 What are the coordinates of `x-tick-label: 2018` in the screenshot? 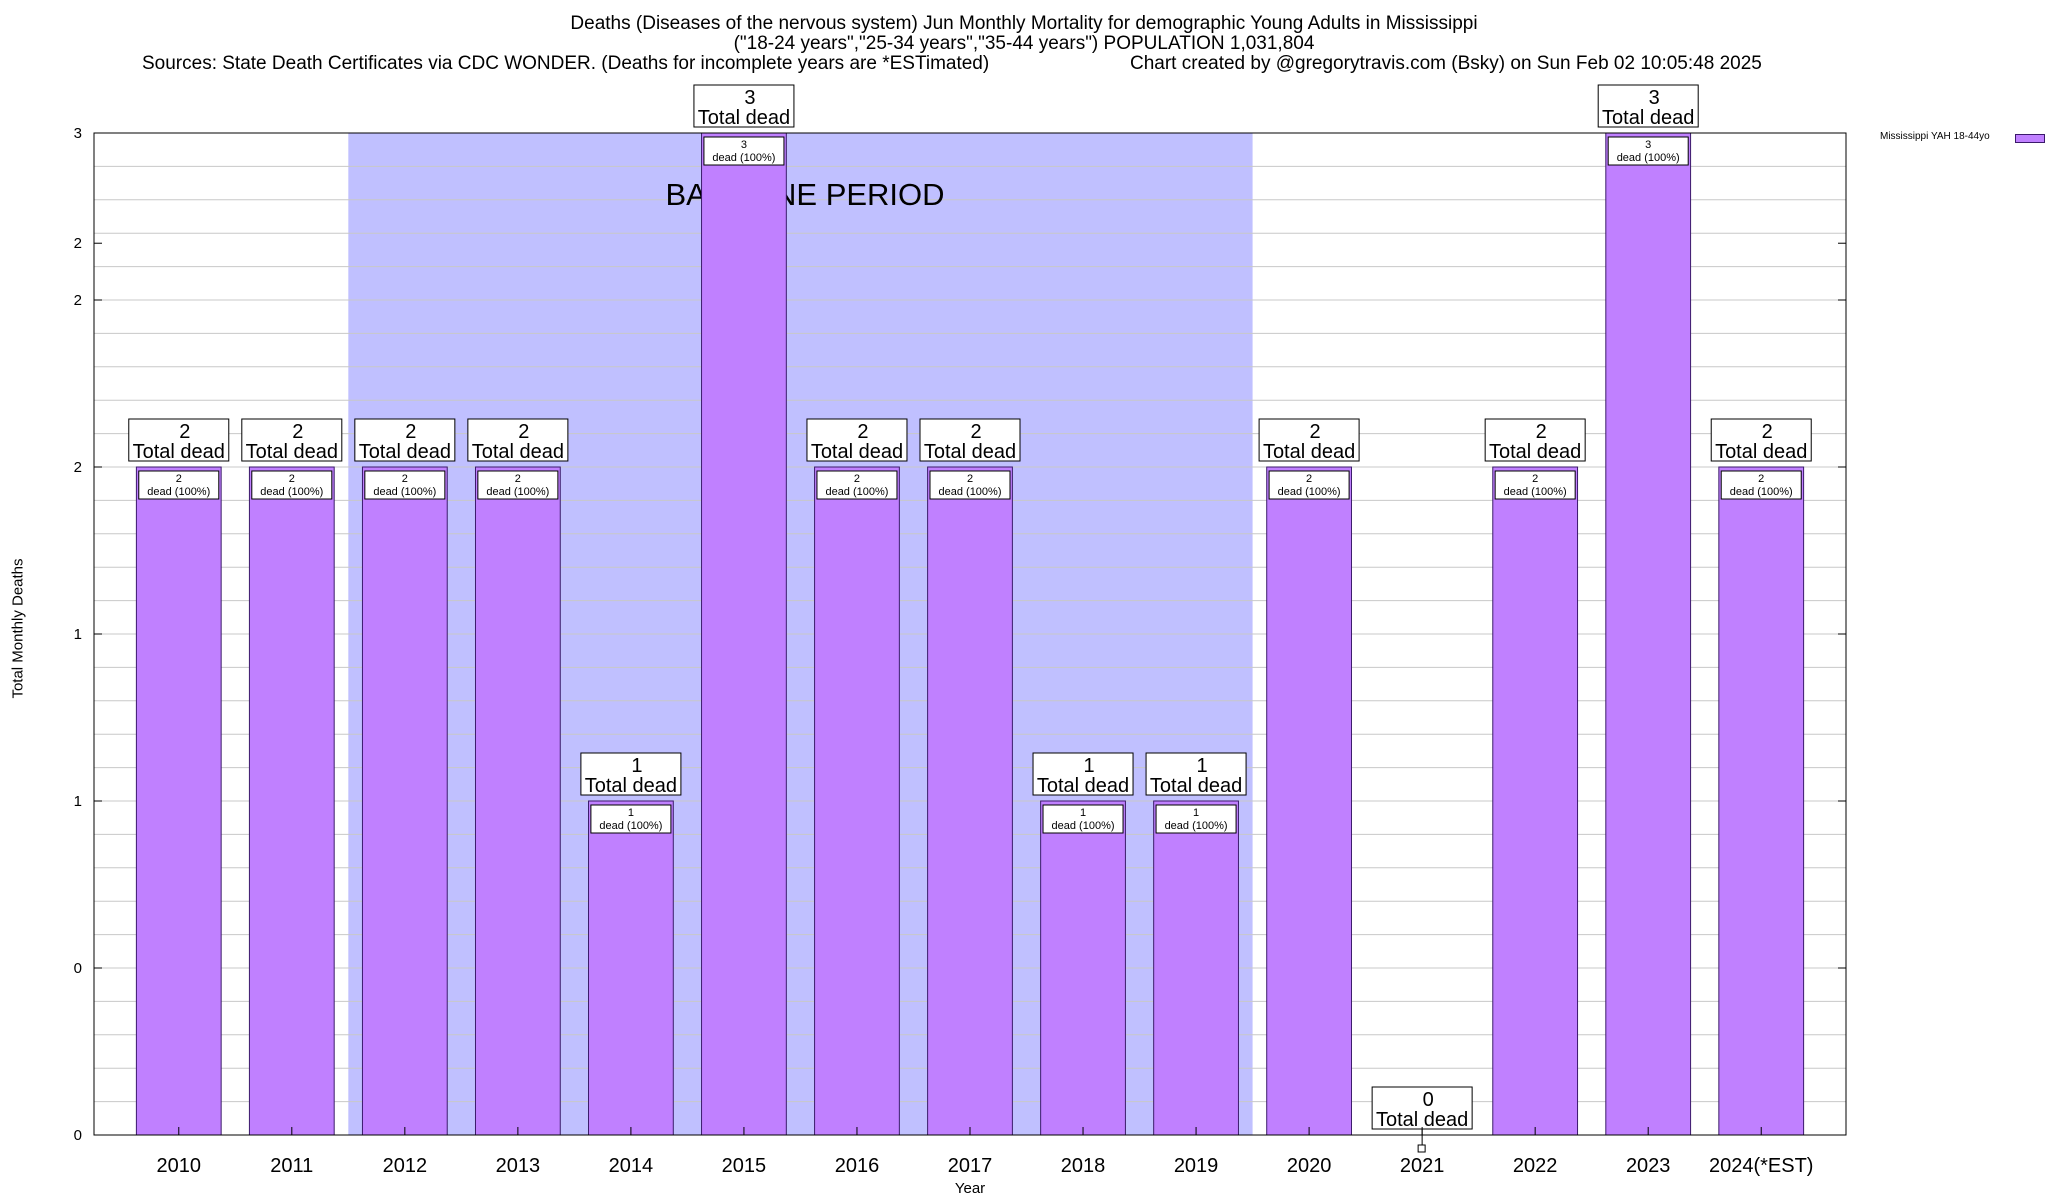 It's located at (1083, 1166).